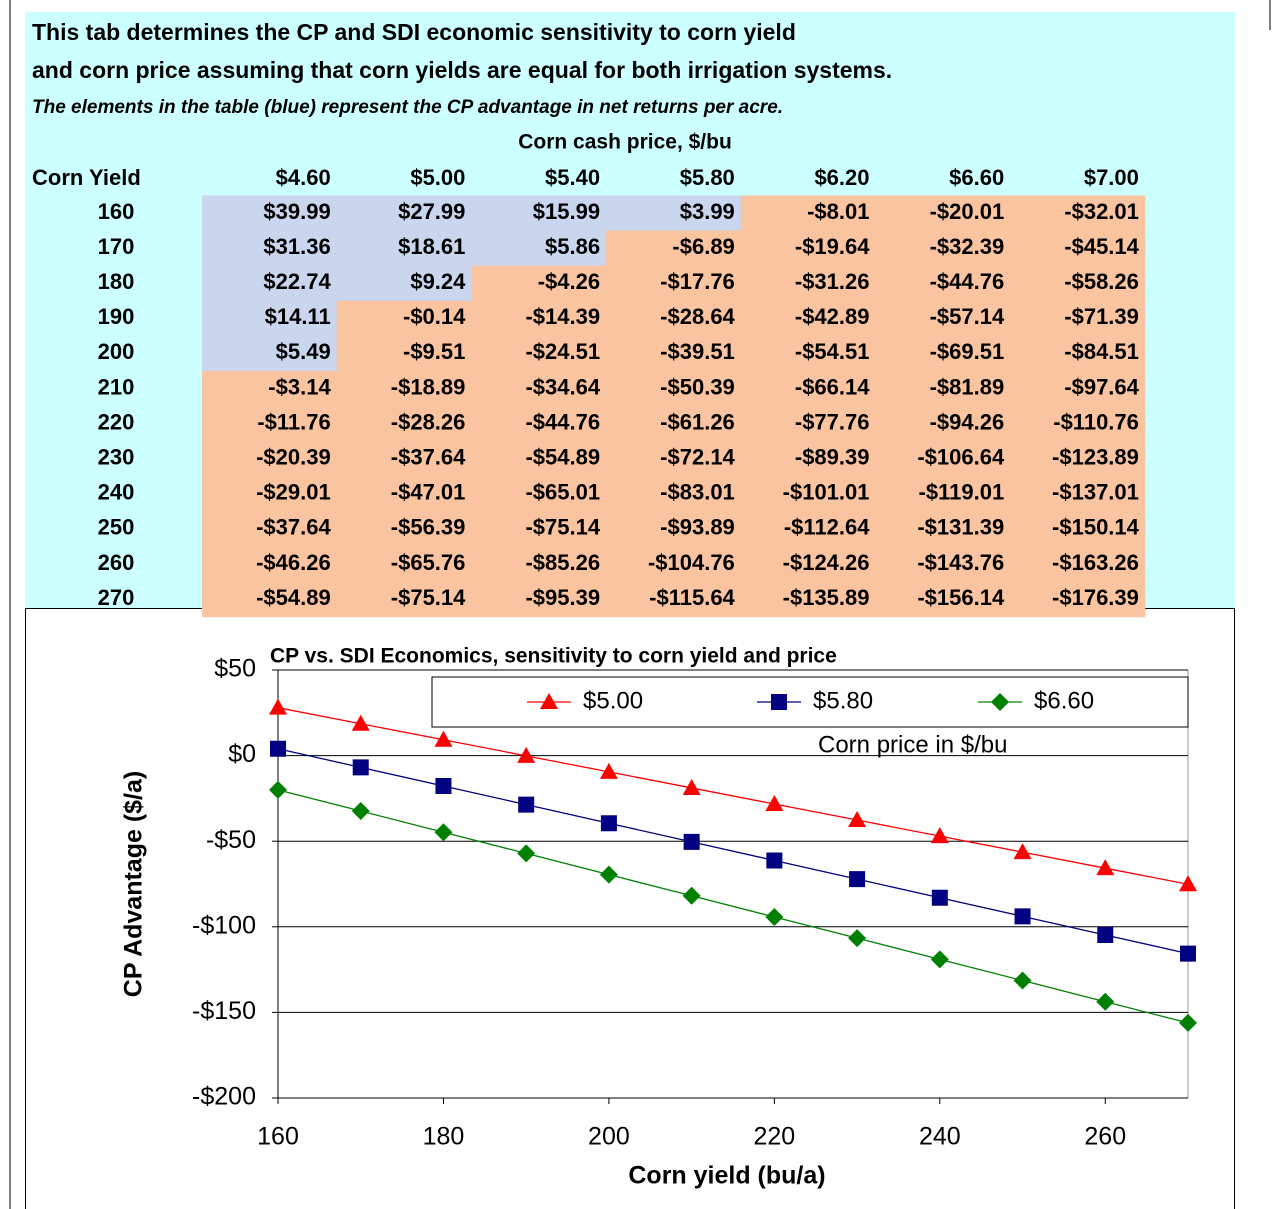  What do you see at coordinates (431, 211) in the screenshot?
I see `table-cell: $27.99` at bounding box center [431, 211].